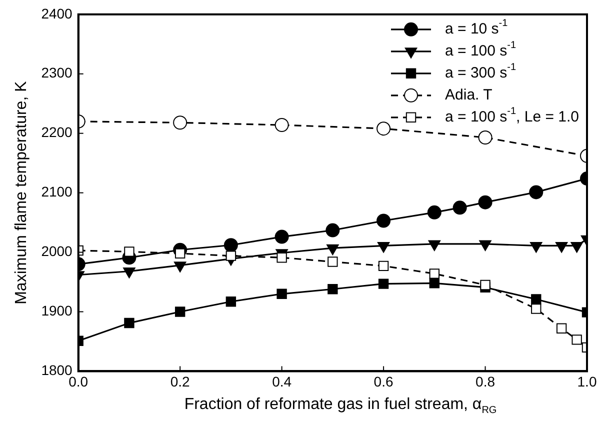 The width and height of the screenshot is (603, 434). Describe the element at coordinates (57, 13) in the screenshot. I see `y-tick-label: 2400` at that location.